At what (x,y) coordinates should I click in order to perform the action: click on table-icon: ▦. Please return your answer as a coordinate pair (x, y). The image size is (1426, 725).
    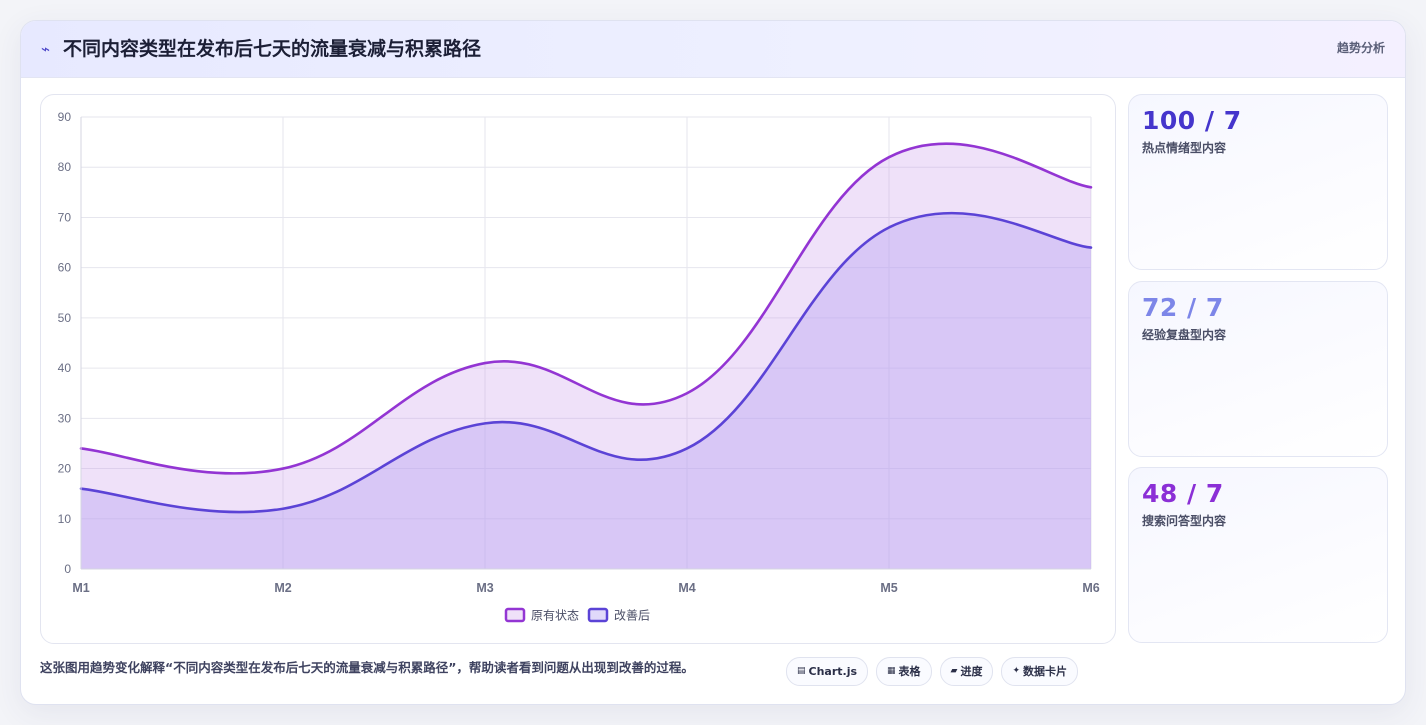
    Looking at the image, I should click on (891, 671).